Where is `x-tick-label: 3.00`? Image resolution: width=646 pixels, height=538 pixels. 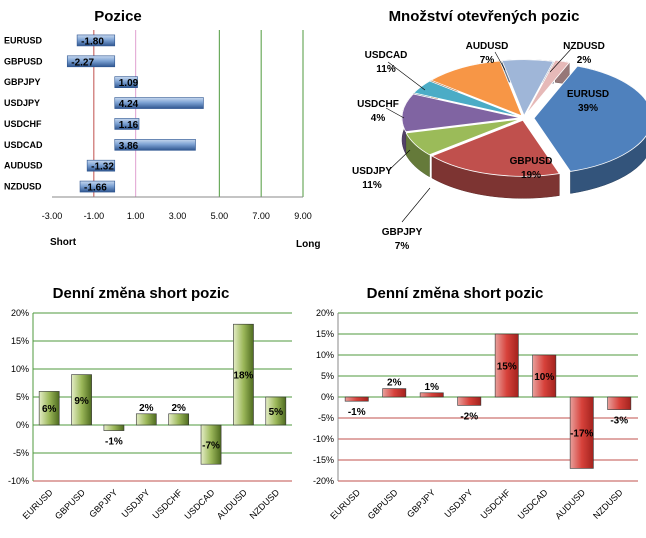 x-tick-label: 3.00 is located at coordinates (178, 216).